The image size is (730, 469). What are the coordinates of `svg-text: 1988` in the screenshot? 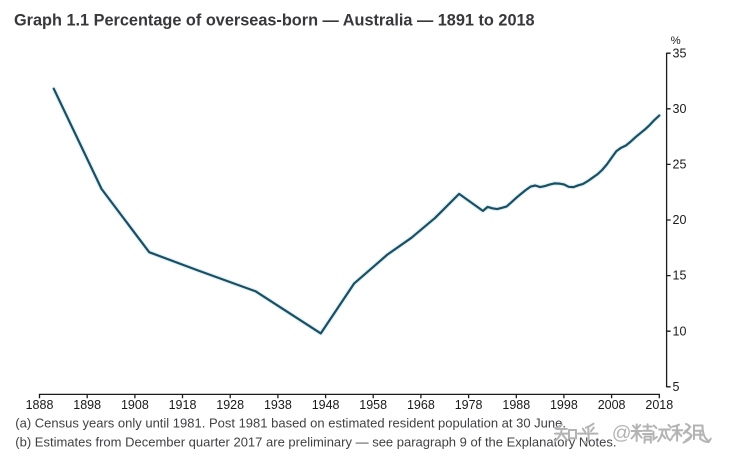 It's located at (516, 405).